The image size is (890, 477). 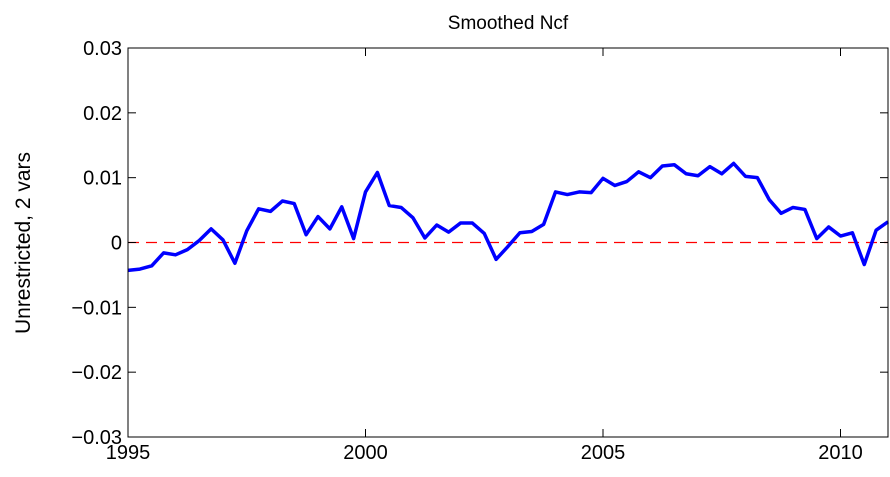 I want to click on y-axis-label: Unrestricted, 2 vars, so click(x=23, y=243).